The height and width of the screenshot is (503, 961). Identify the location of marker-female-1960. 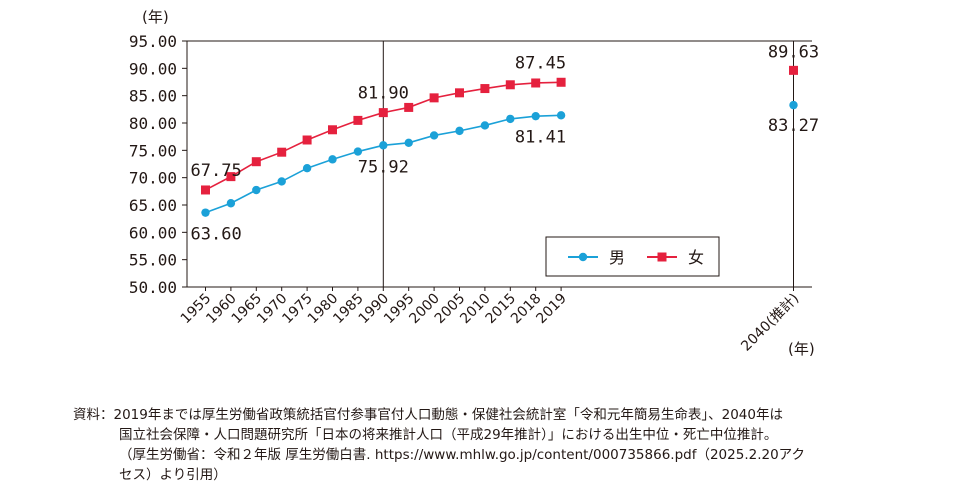
(231, 177).